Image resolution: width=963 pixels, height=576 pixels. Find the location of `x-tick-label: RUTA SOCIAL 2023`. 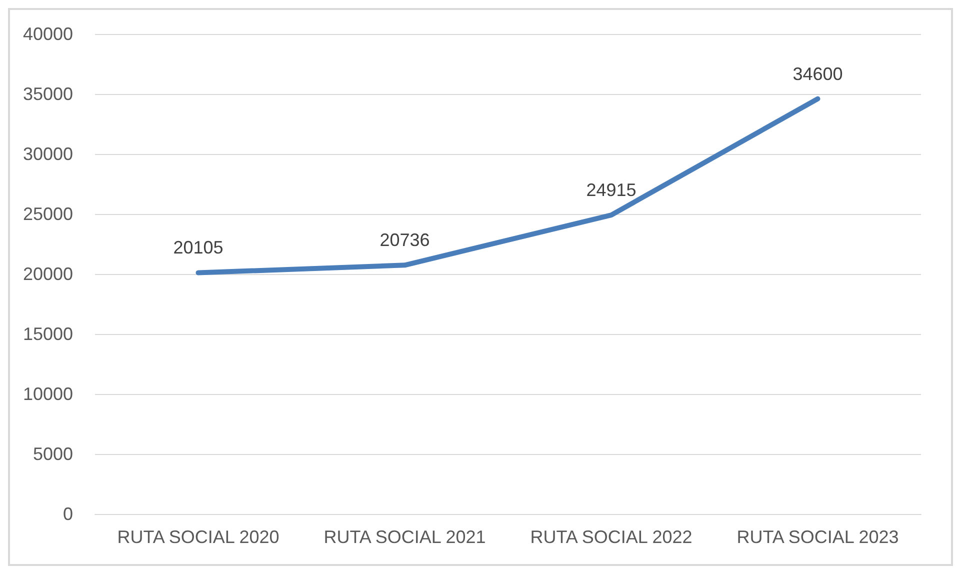

x-tick-label: RUTA SOCIAL 2023 is located at coordinates (817, 537).